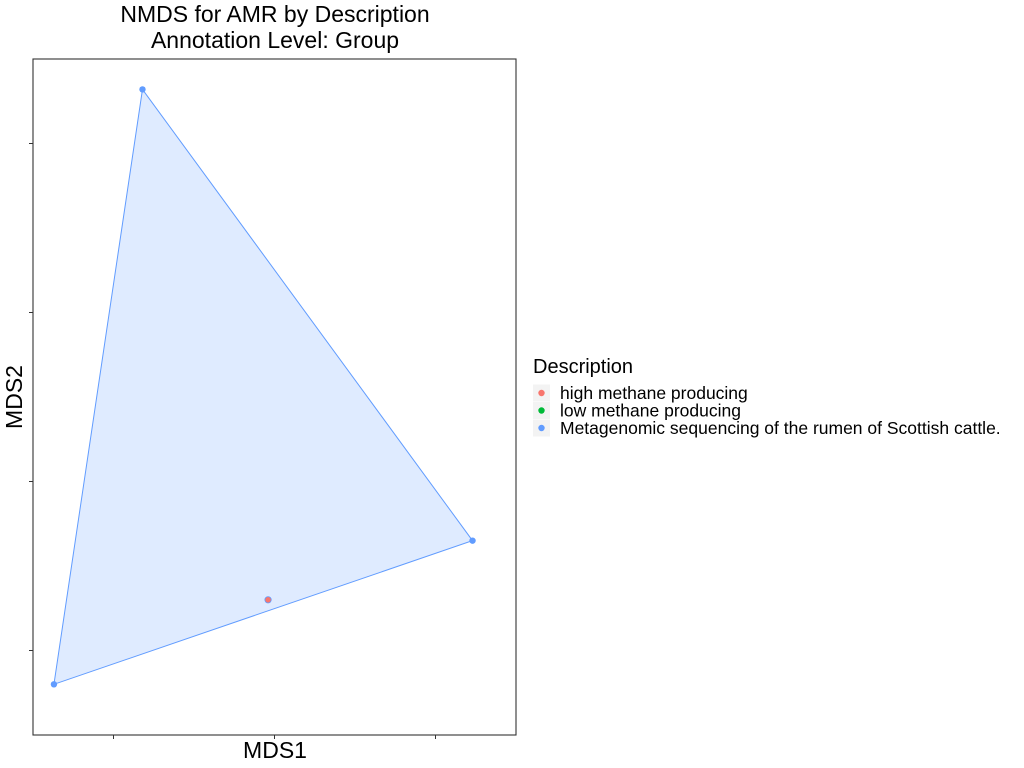 The width and height of the screenshot is (1024, 768). I want to click on legend-title: Description, so click(583, 367).